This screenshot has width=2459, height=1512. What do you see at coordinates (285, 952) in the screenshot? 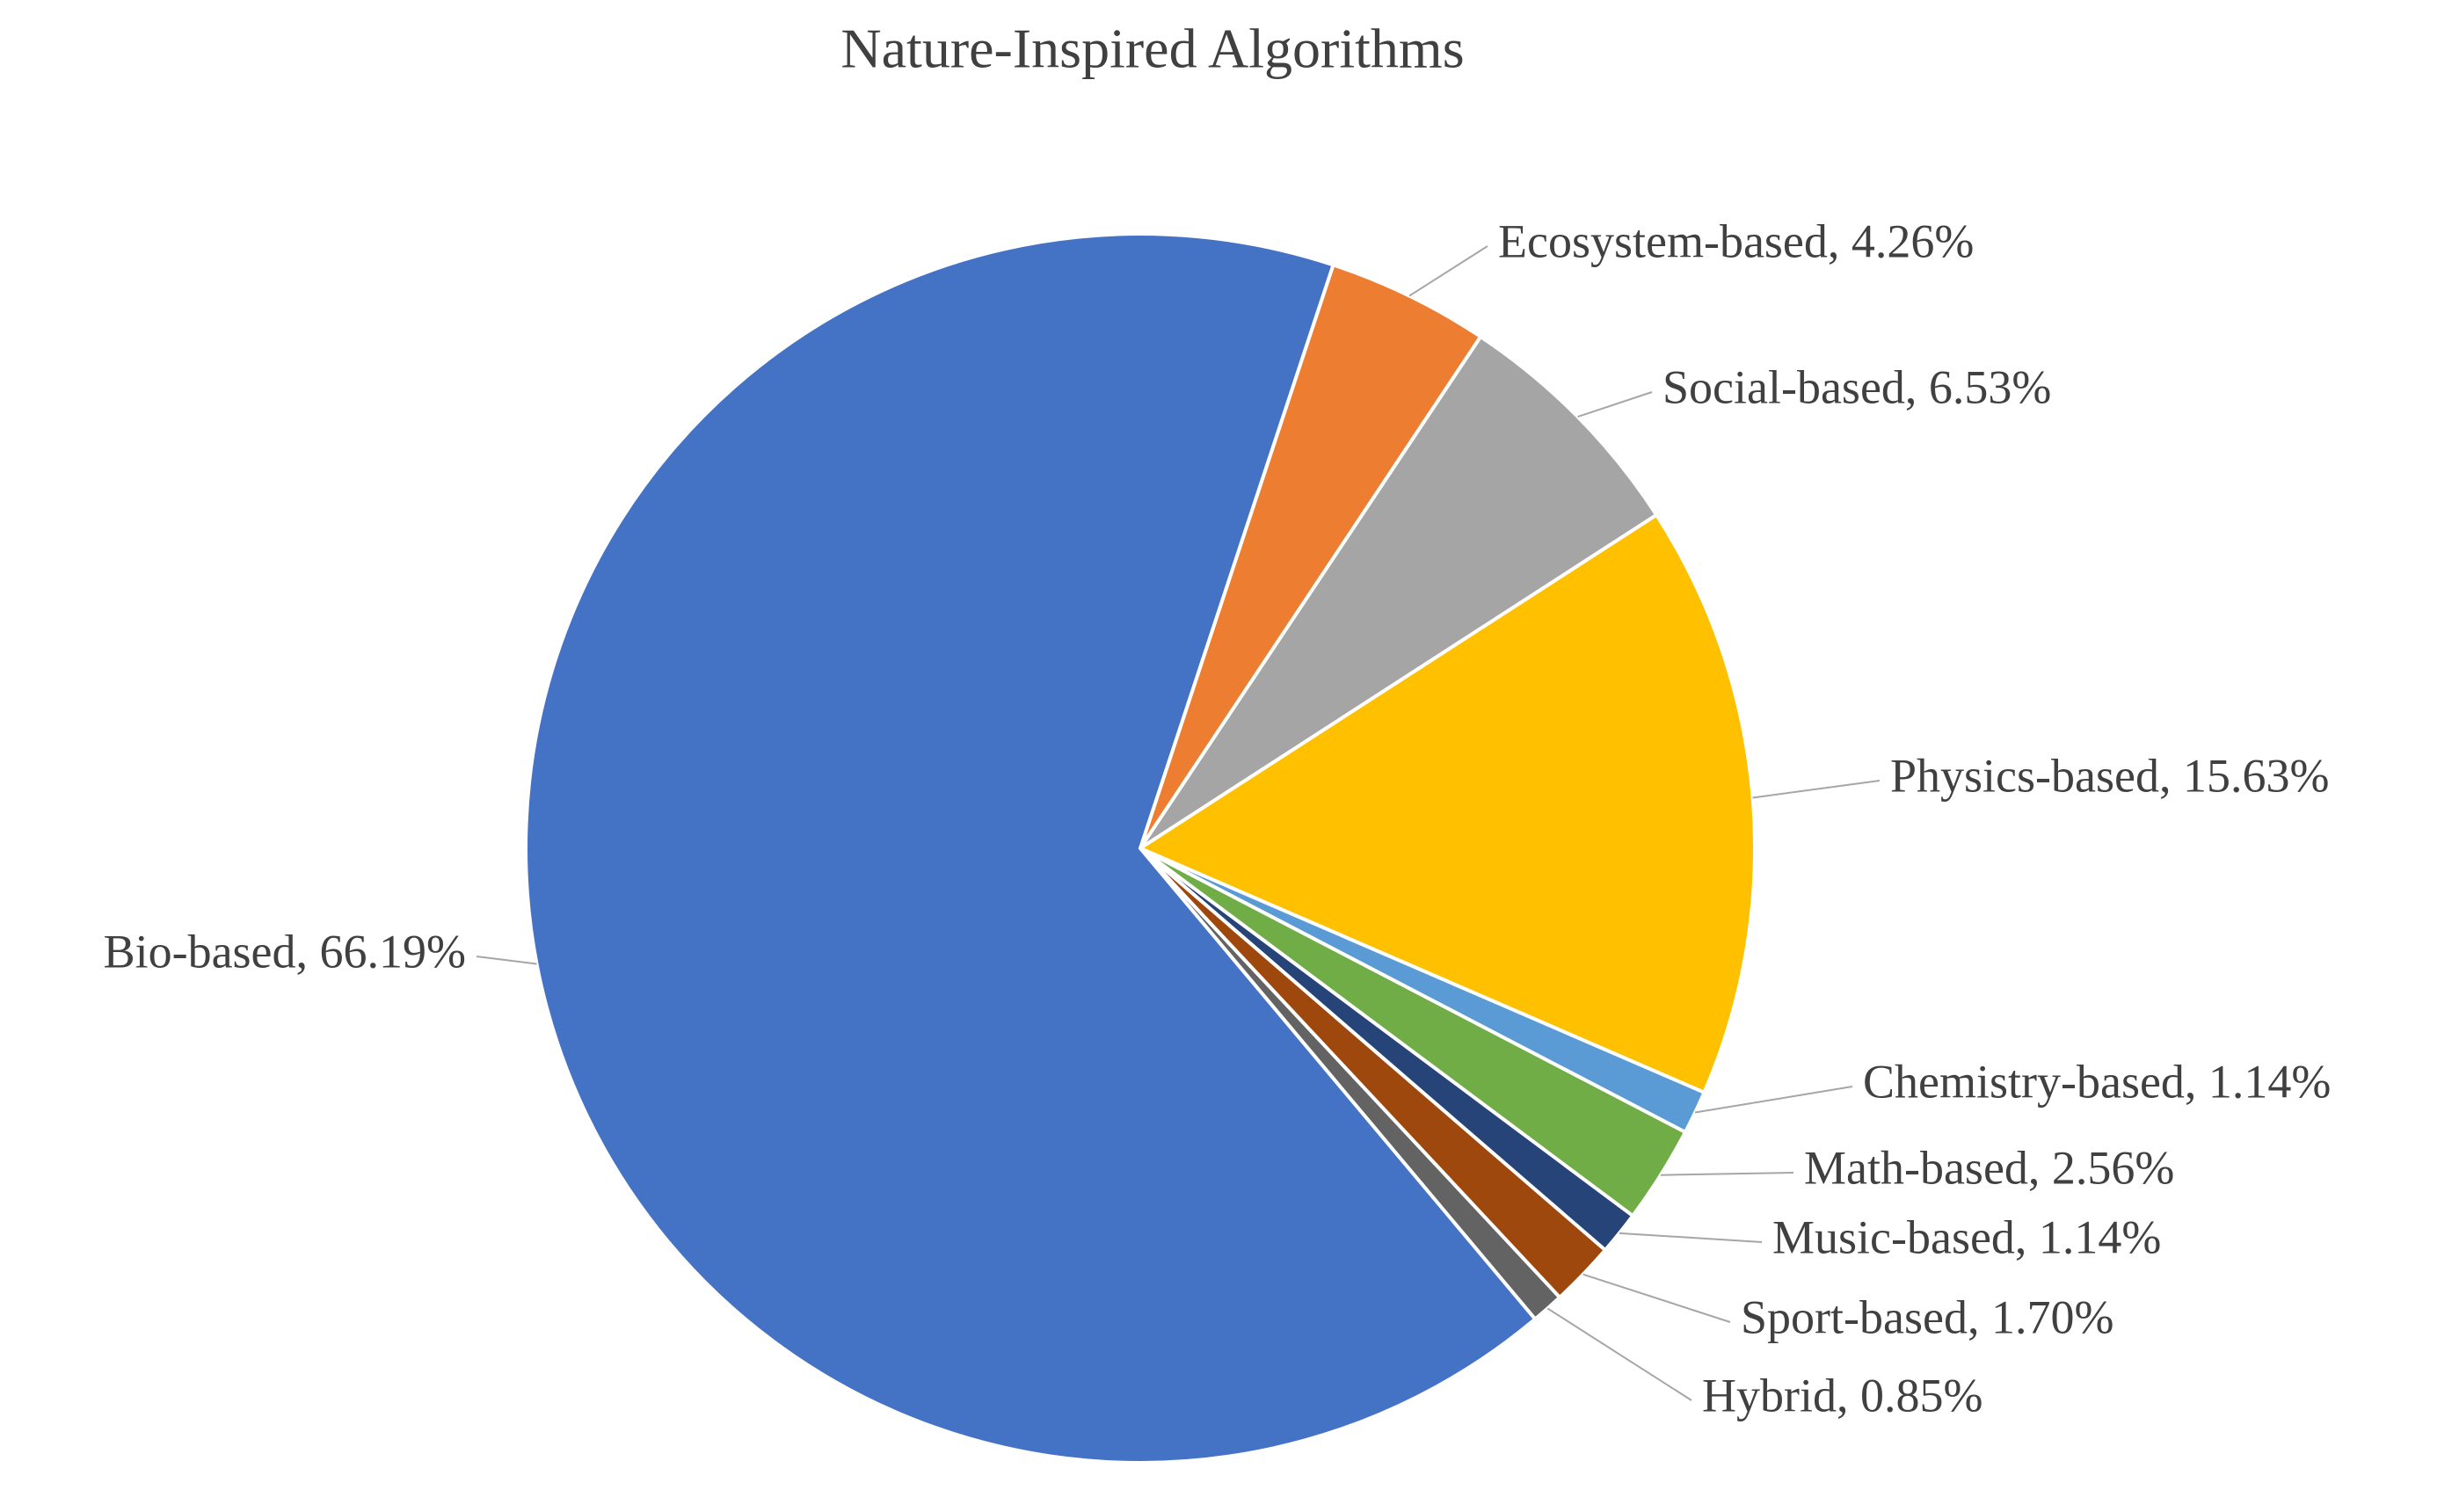
I see `data-label: Bio-based, 66.19%` at bounding box center [285, 952].